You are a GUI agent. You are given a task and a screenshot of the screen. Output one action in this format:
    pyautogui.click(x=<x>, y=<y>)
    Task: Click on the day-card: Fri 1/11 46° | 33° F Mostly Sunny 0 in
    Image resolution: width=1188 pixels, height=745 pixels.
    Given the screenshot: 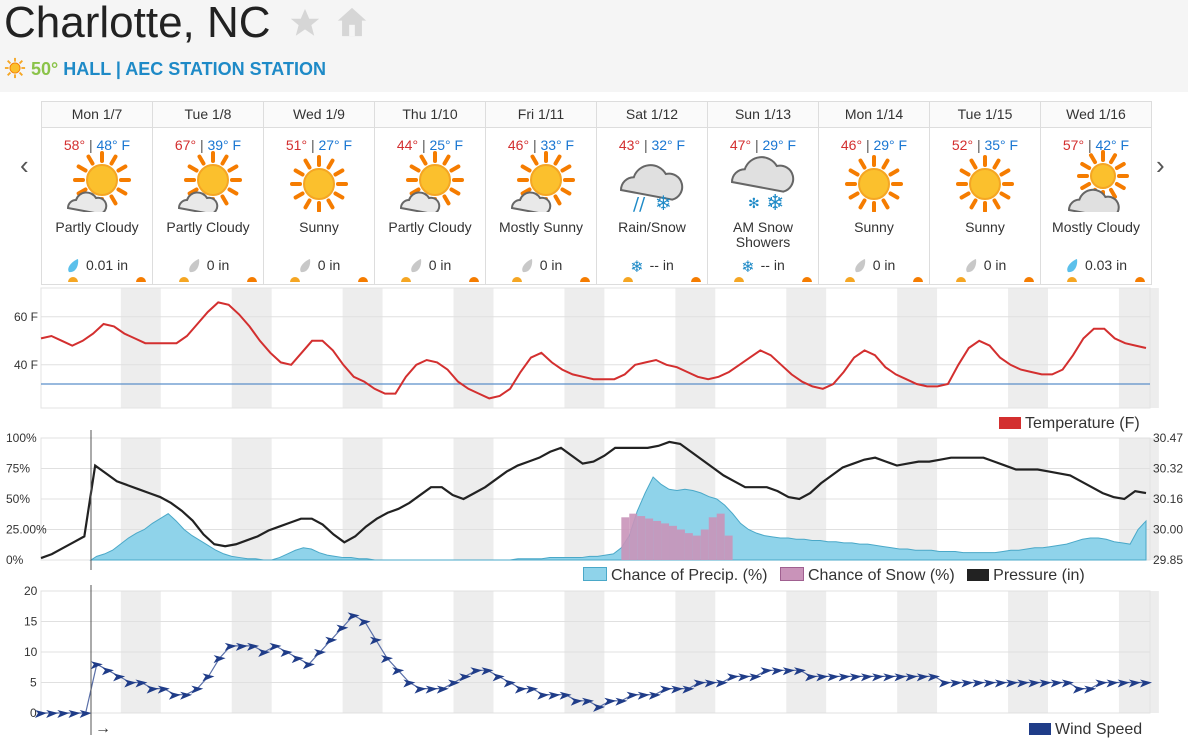 What is the action you would take?
    pyautogui.click(x=541, y=193)
    